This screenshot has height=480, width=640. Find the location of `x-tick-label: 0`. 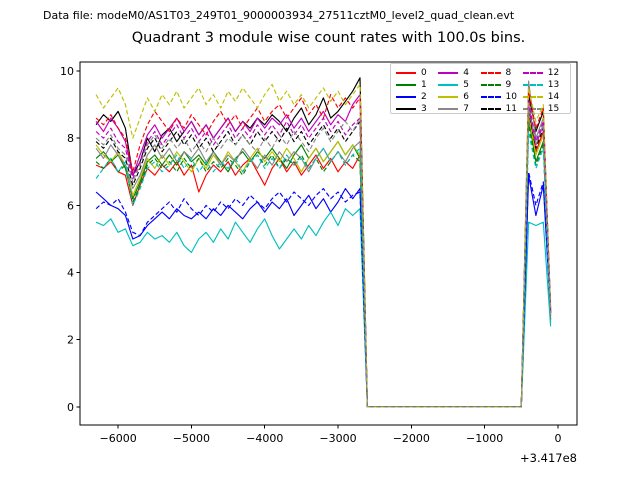

x-tick-label: 0 is located at coordinates (557, 438).